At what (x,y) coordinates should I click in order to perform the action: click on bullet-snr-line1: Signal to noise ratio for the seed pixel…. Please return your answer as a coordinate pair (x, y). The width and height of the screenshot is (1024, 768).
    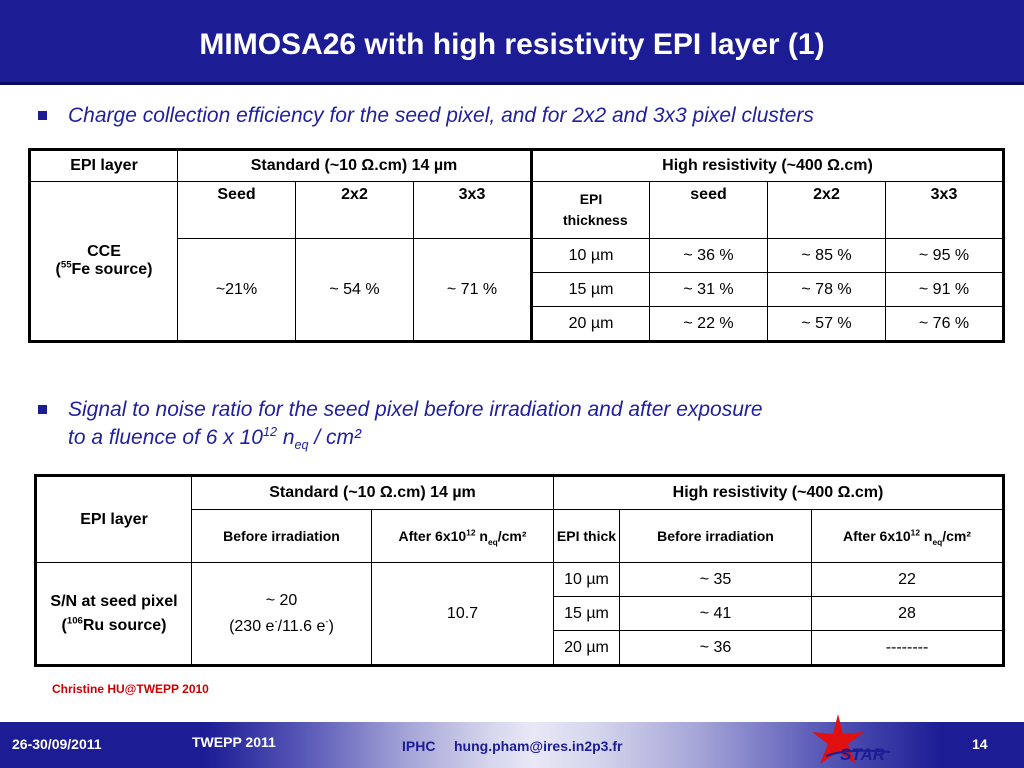
    Looking at the image, I should click on (415, 409).